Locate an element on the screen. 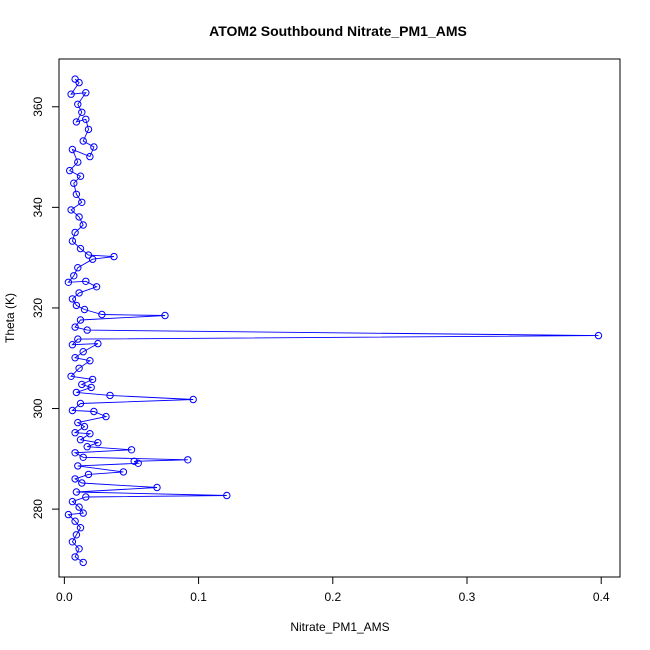  y-tick-label: 280 is located at coordinates (38, 509).